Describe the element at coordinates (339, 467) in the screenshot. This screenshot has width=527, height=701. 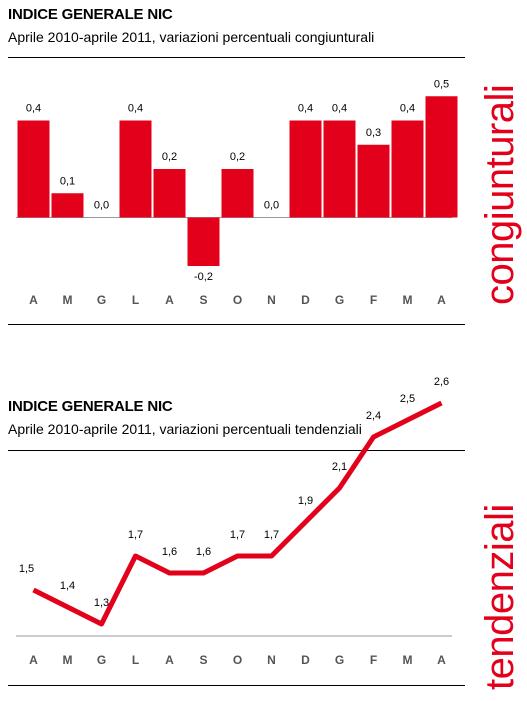
I see `chart2-data-label-9: 2,1` at that location.